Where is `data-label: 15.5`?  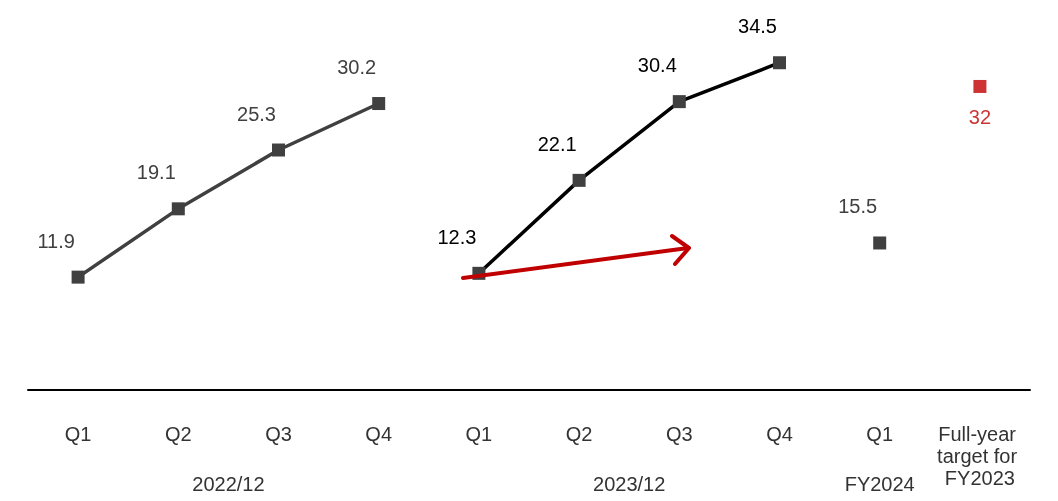
data-label: 15.5 is located at coordinates (858, 206).